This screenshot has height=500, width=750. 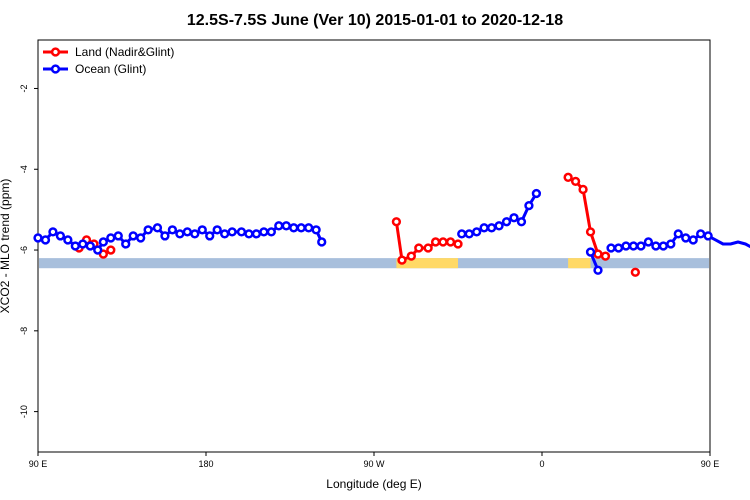 What do you see at coordinates (541, 464) in the screenshot?
I see `x-tick-label: 0` at bounding box center [541, 464].